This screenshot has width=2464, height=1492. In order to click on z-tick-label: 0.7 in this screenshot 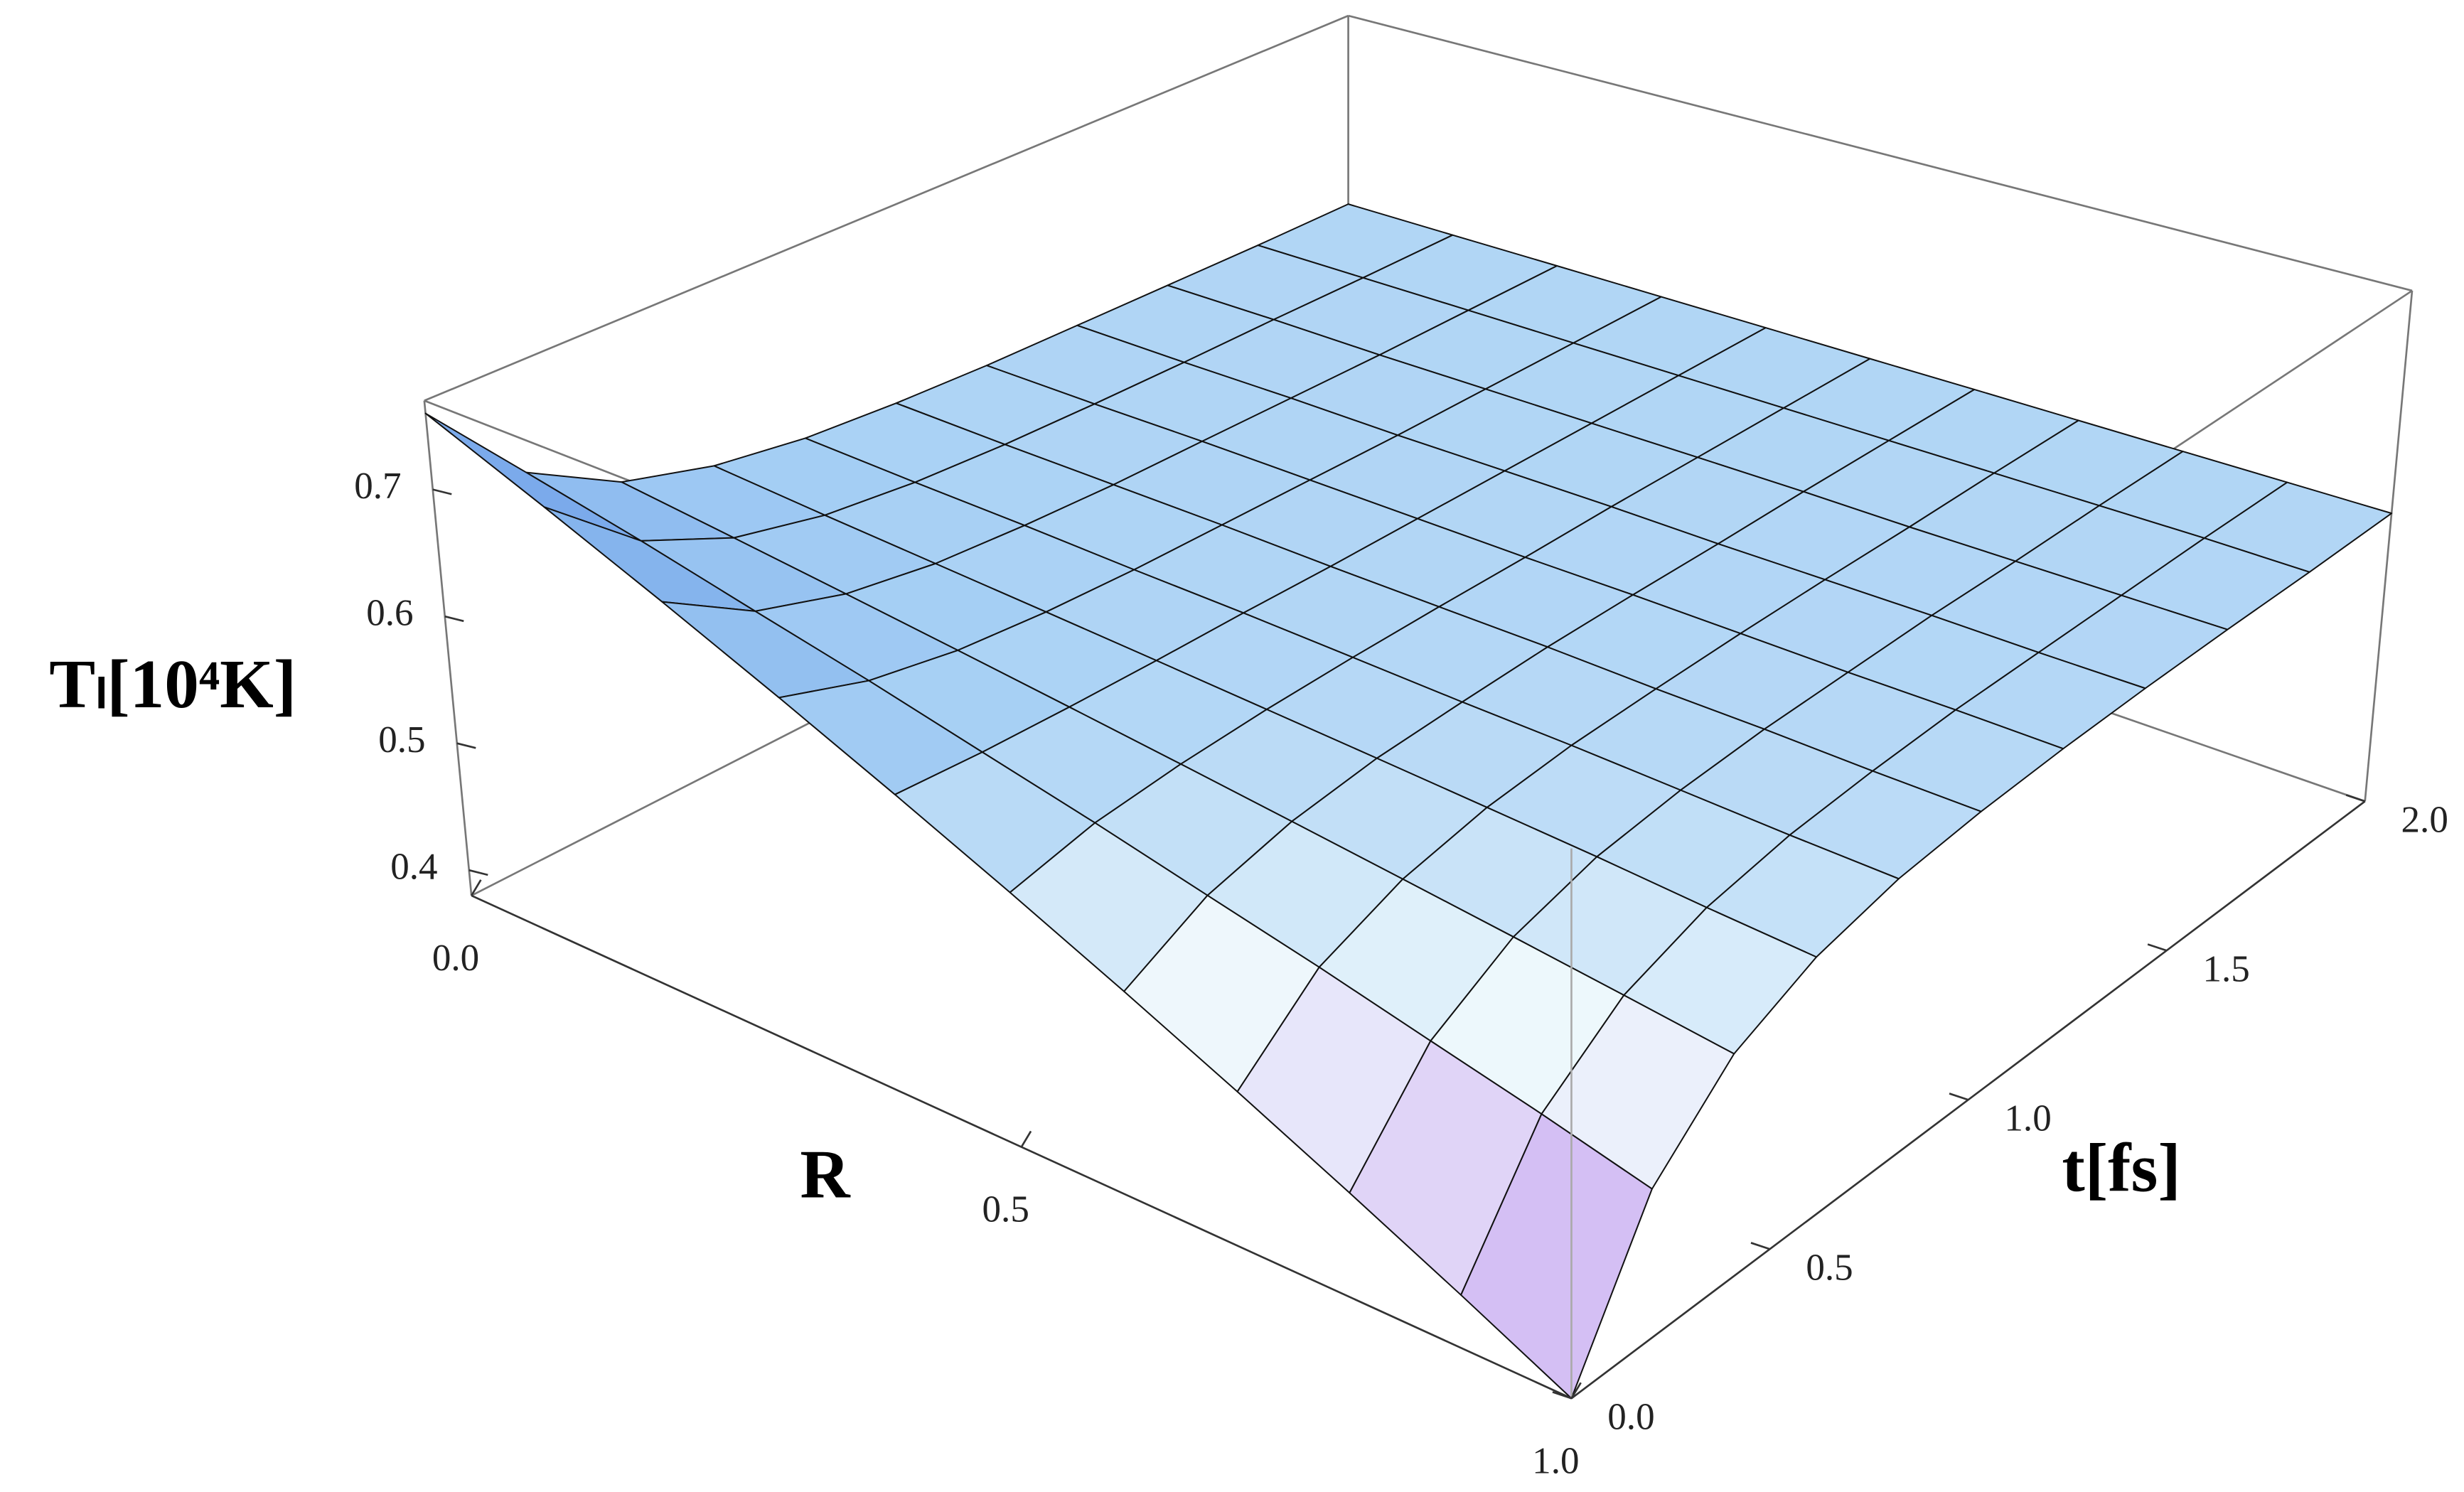, I will do `click(377, 486)`.